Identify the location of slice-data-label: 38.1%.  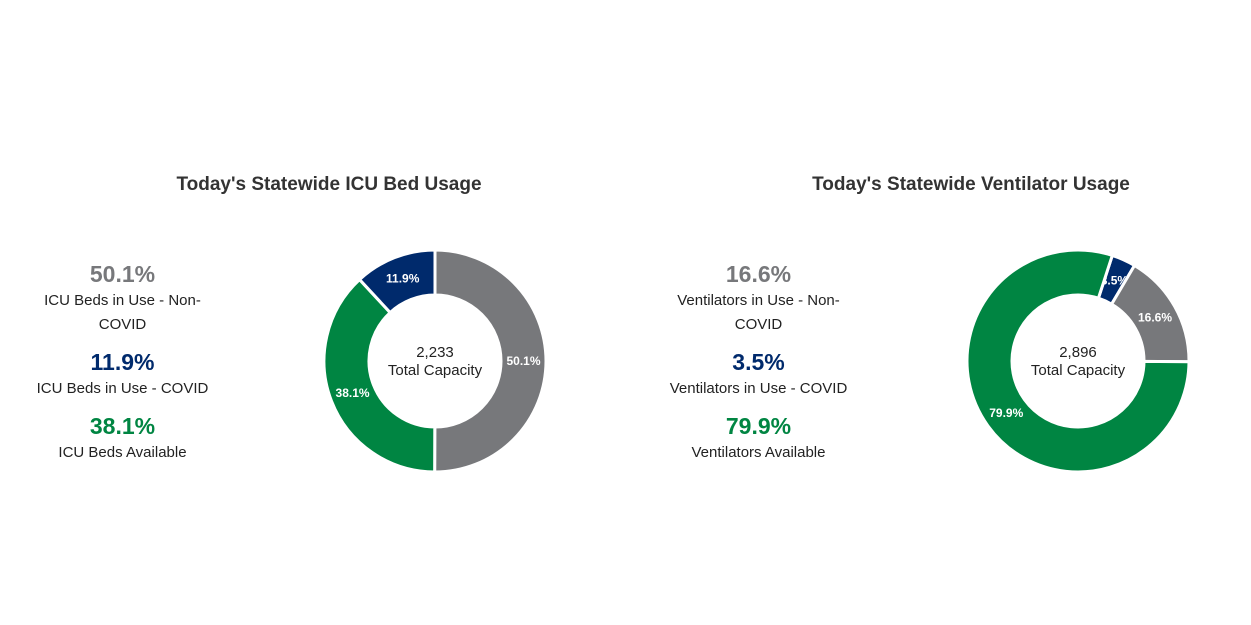
(353, 393).